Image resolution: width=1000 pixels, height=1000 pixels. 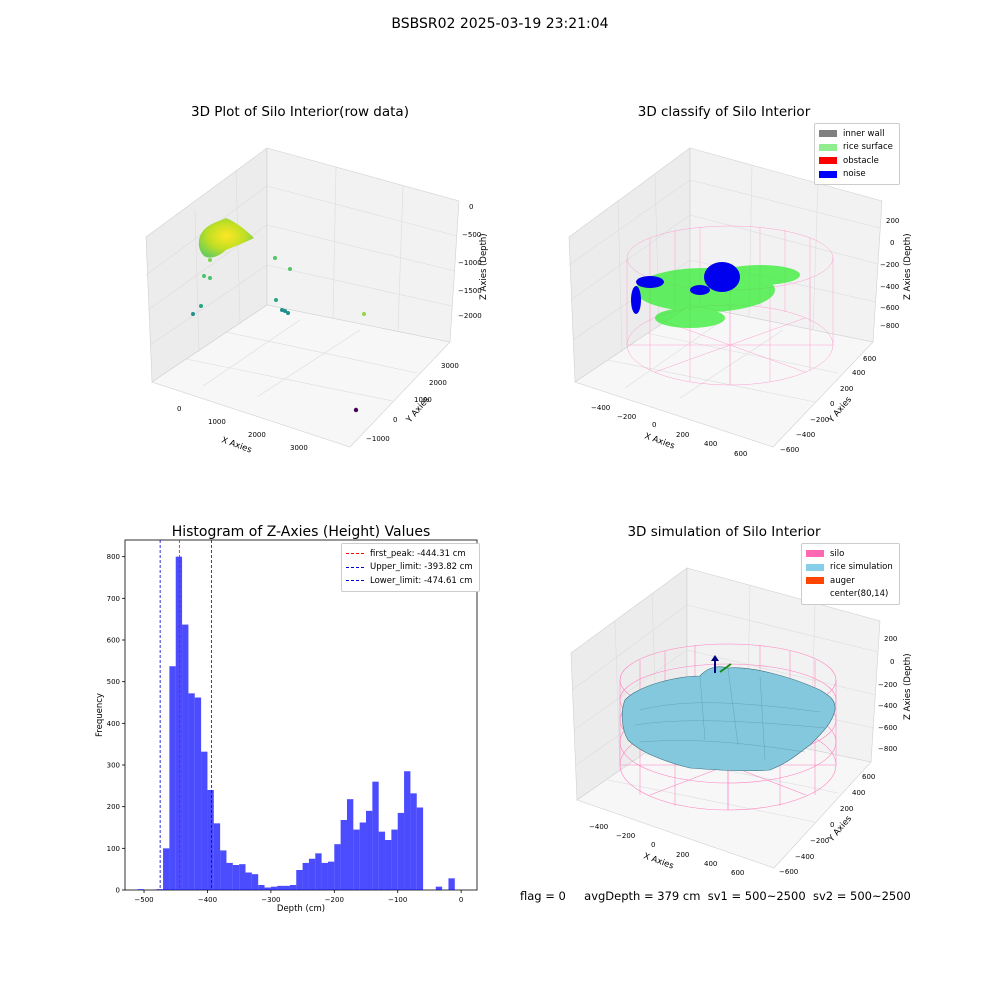 I want to click on histogram-y-label: Frequency, so click(x=100, y=715).